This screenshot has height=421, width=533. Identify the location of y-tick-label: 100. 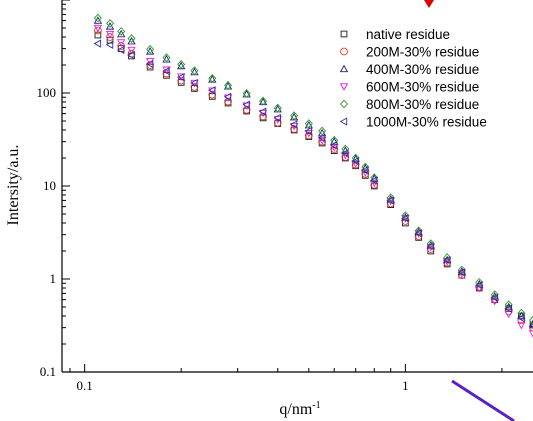
(47, 92).